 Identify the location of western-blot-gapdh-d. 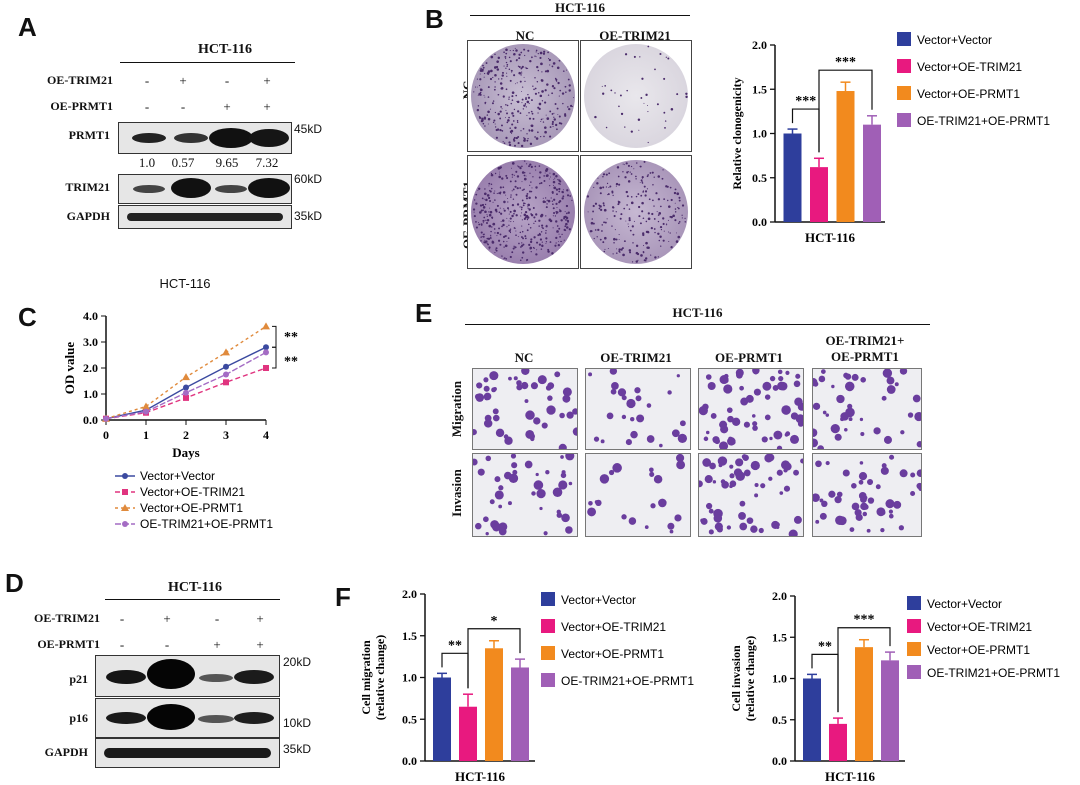
(187, 753).